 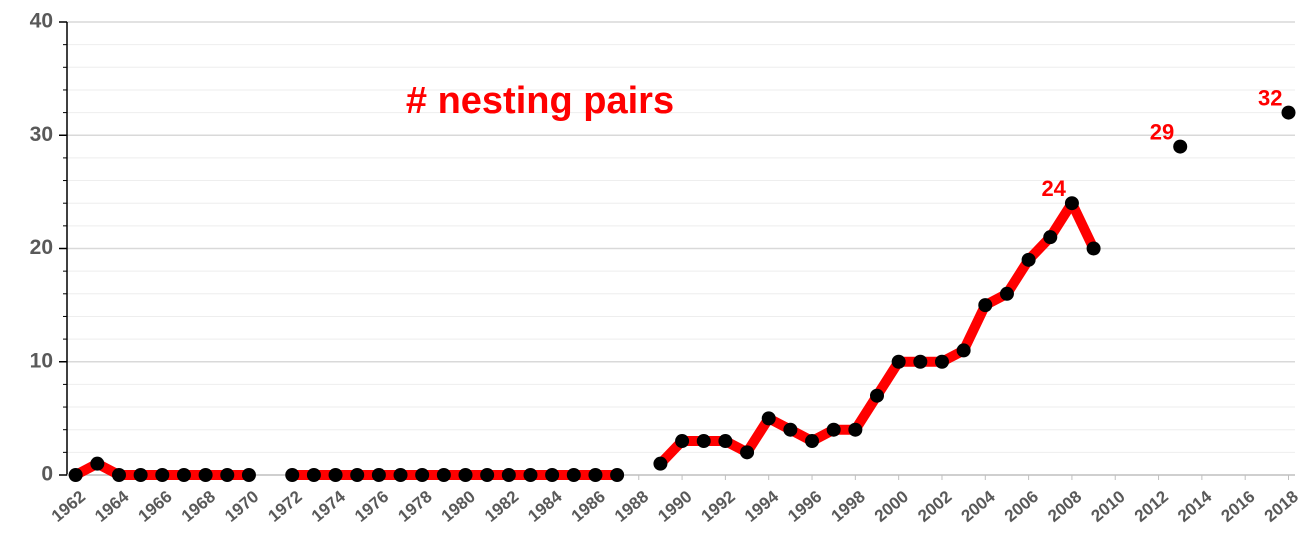 I want to click on x-tick-label: 1984, so click(x=545, y=506).